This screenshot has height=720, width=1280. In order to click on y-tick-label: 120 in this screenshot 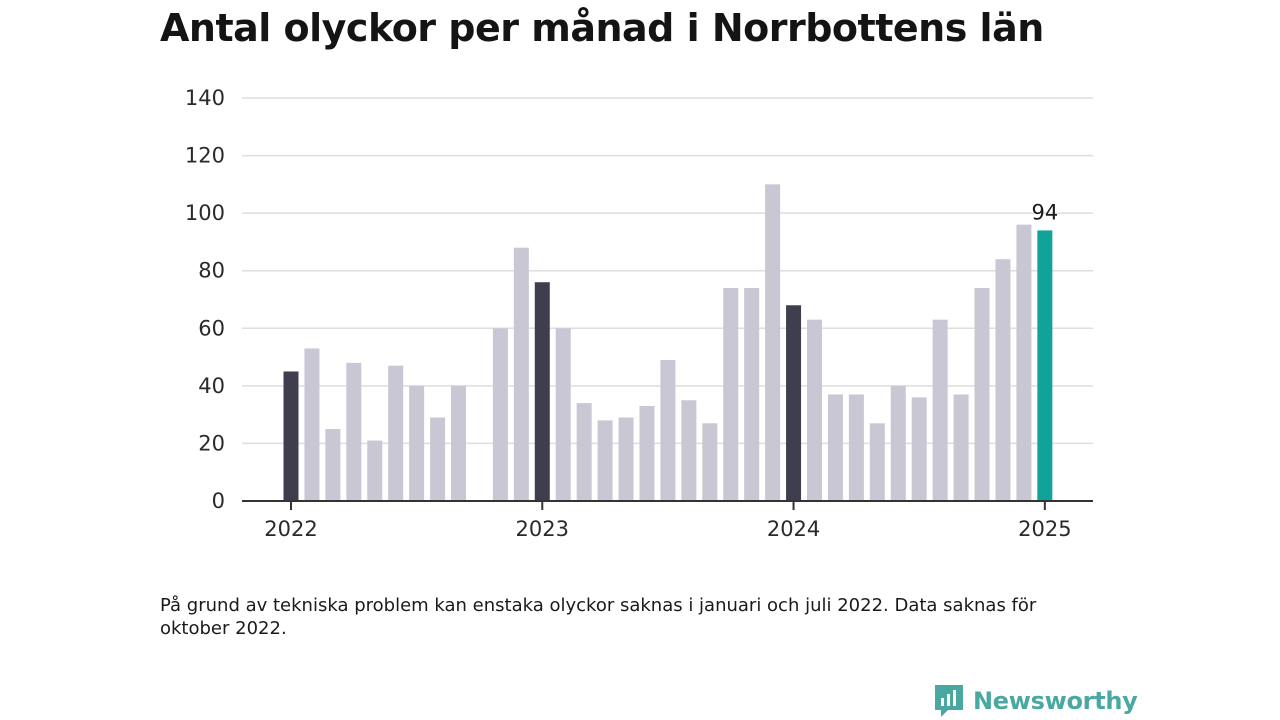, I will do `click(205, 156)`.